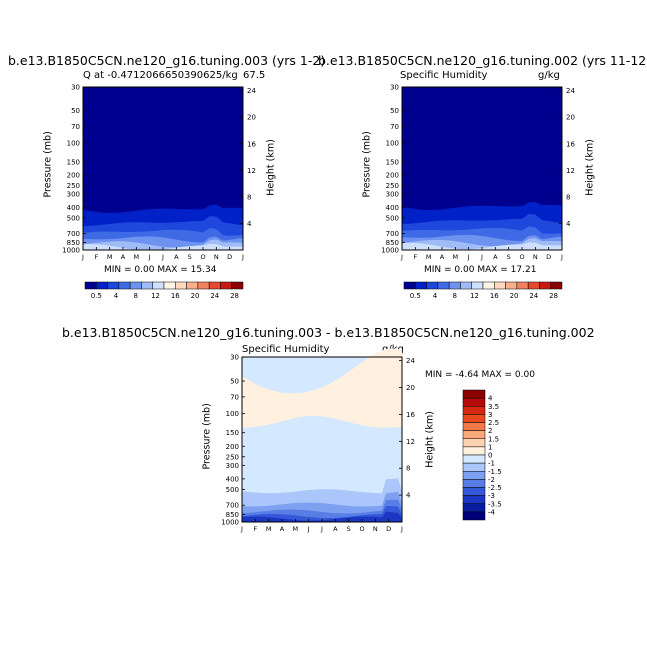  Describe the element at coordinates (73, 143) in the screenshot. I see `chart-1-y-tick-label: 100` at that location.